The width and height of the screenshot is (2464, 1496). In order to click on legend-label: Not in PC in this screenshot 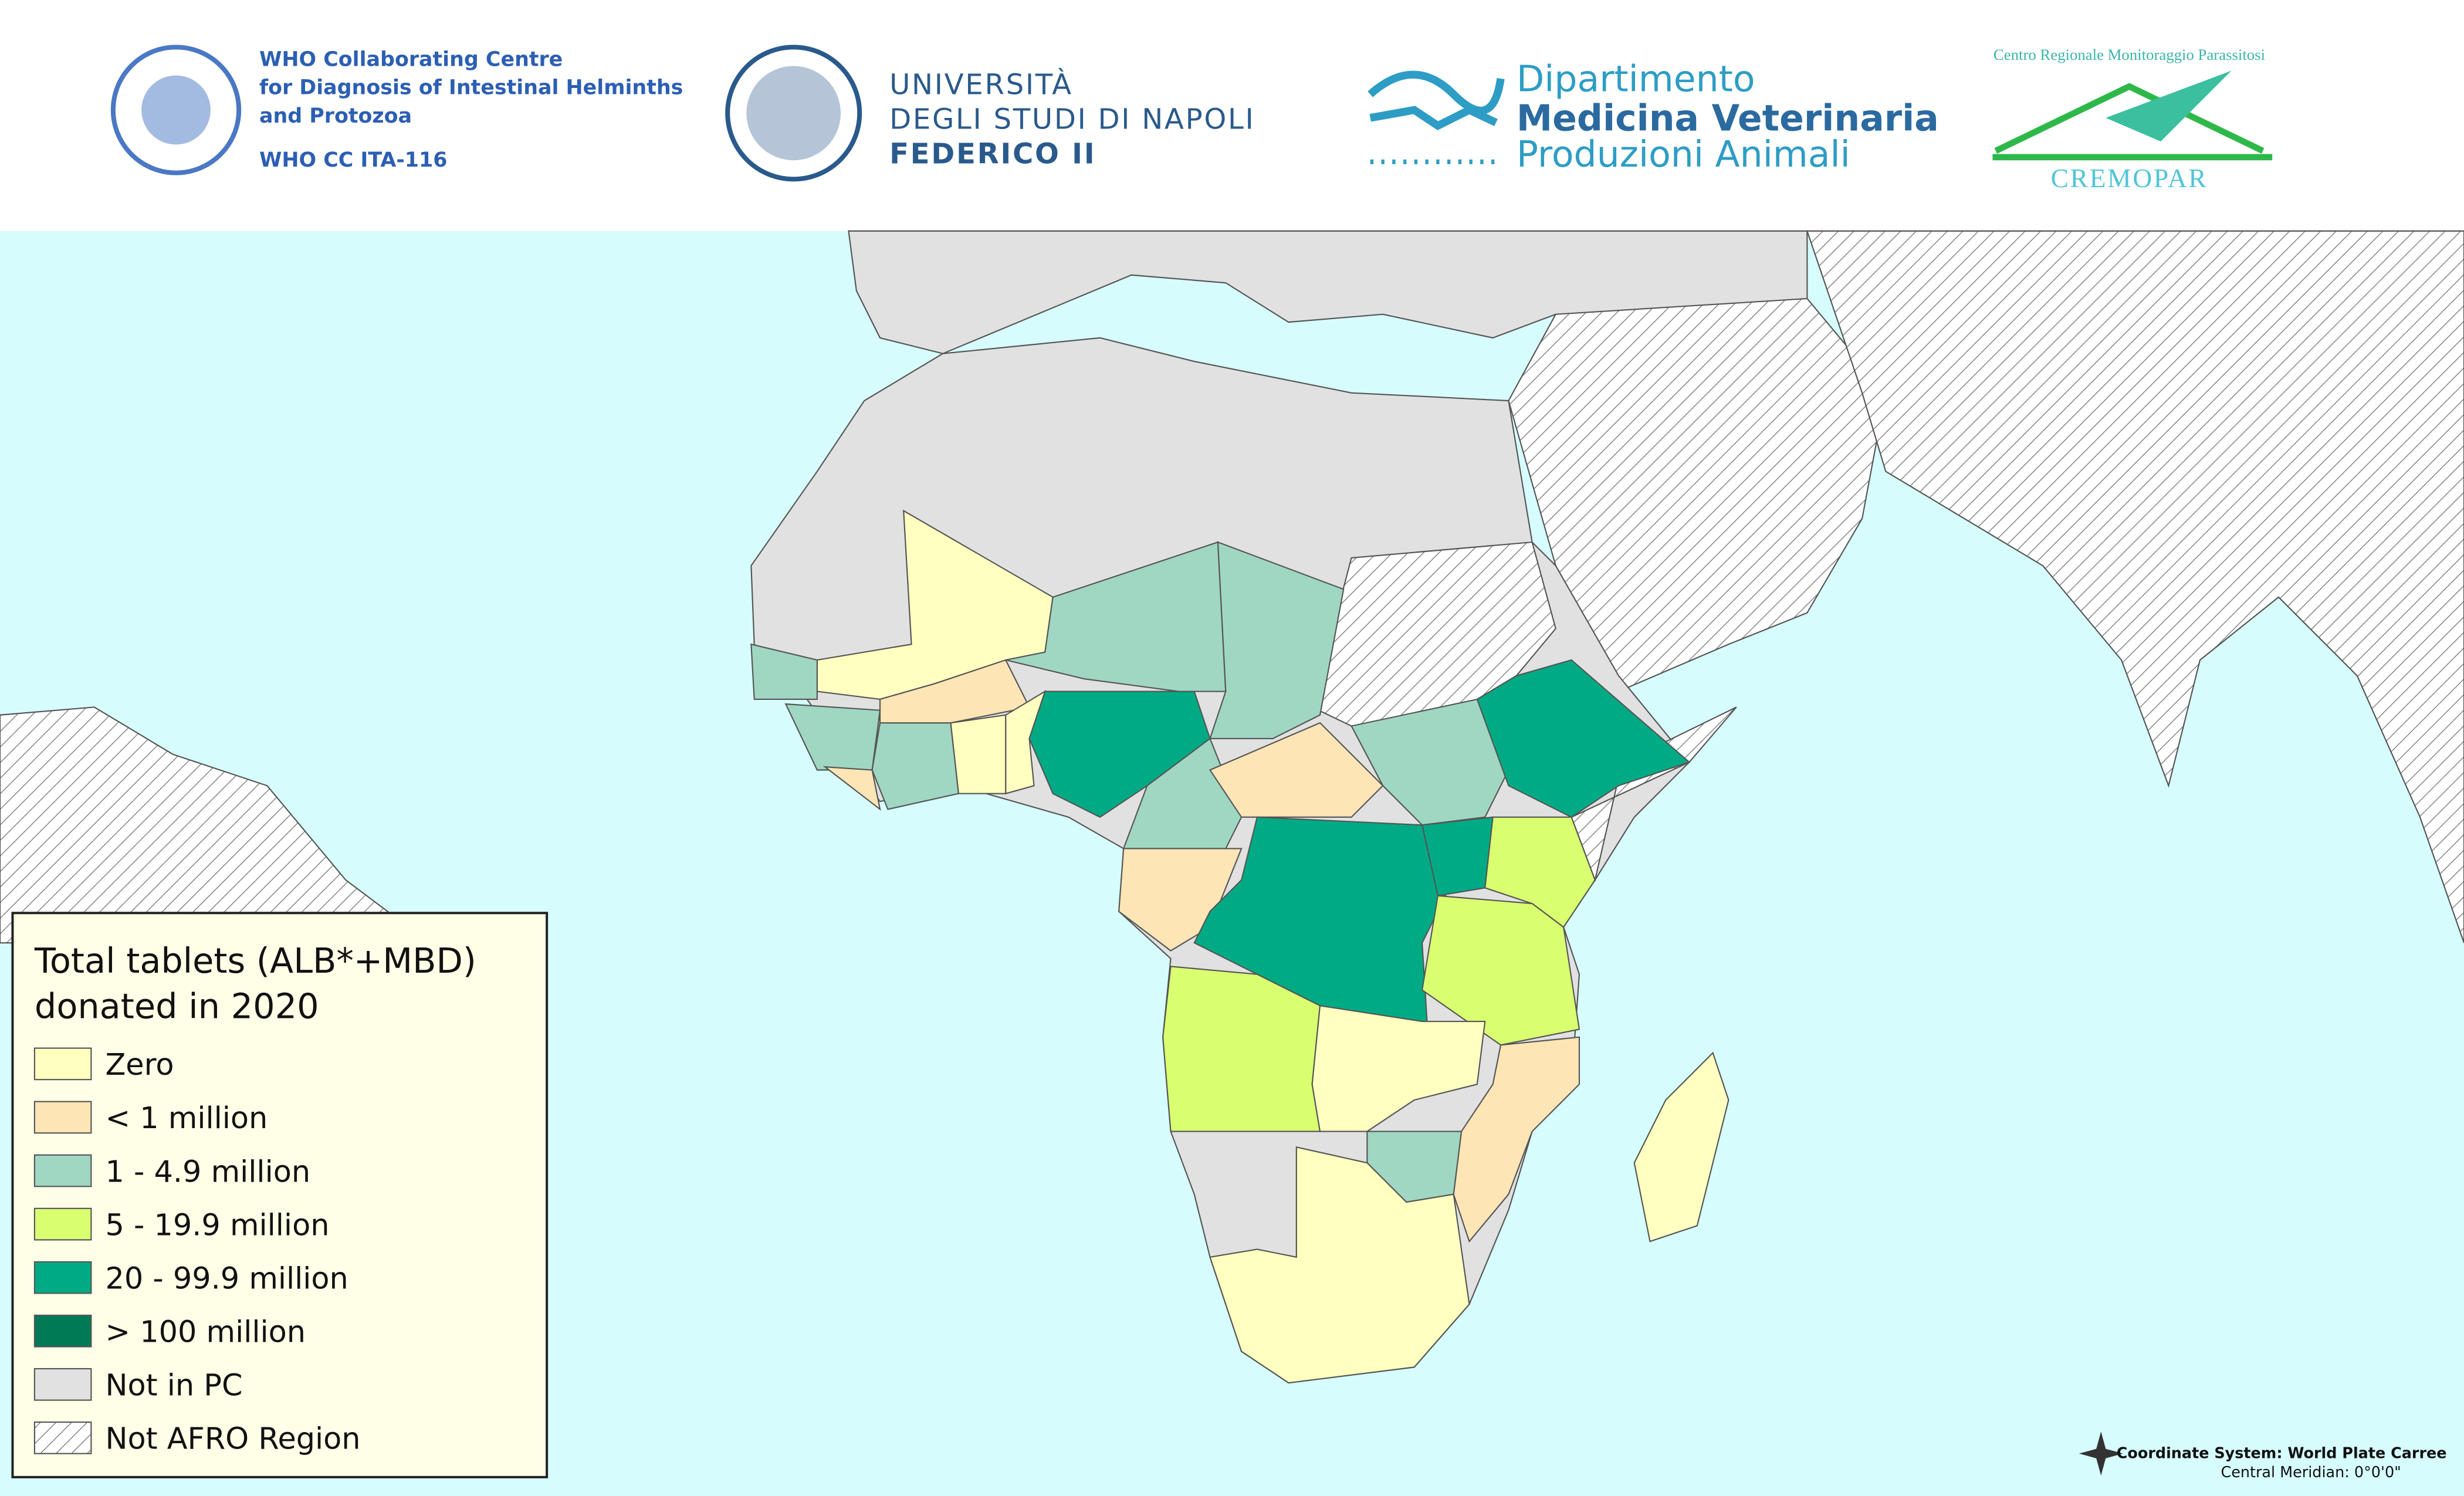, I will do `click(173, 1386)`.